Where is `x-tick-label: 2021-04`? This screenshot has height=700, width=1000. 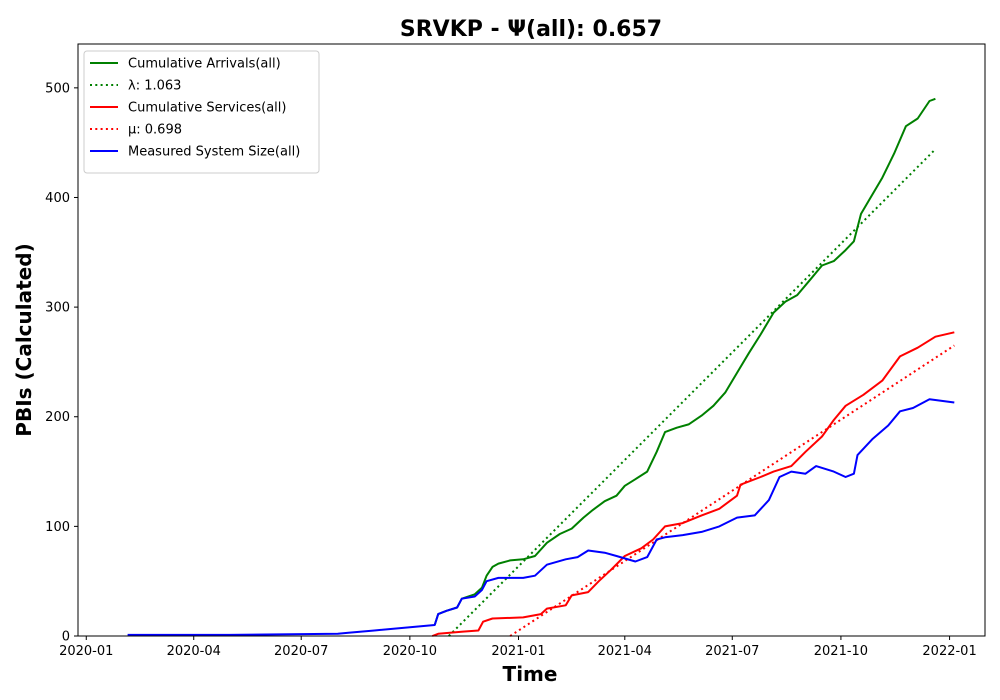 x-tick-label: 2021-04 is located at coordinates (625, 651).